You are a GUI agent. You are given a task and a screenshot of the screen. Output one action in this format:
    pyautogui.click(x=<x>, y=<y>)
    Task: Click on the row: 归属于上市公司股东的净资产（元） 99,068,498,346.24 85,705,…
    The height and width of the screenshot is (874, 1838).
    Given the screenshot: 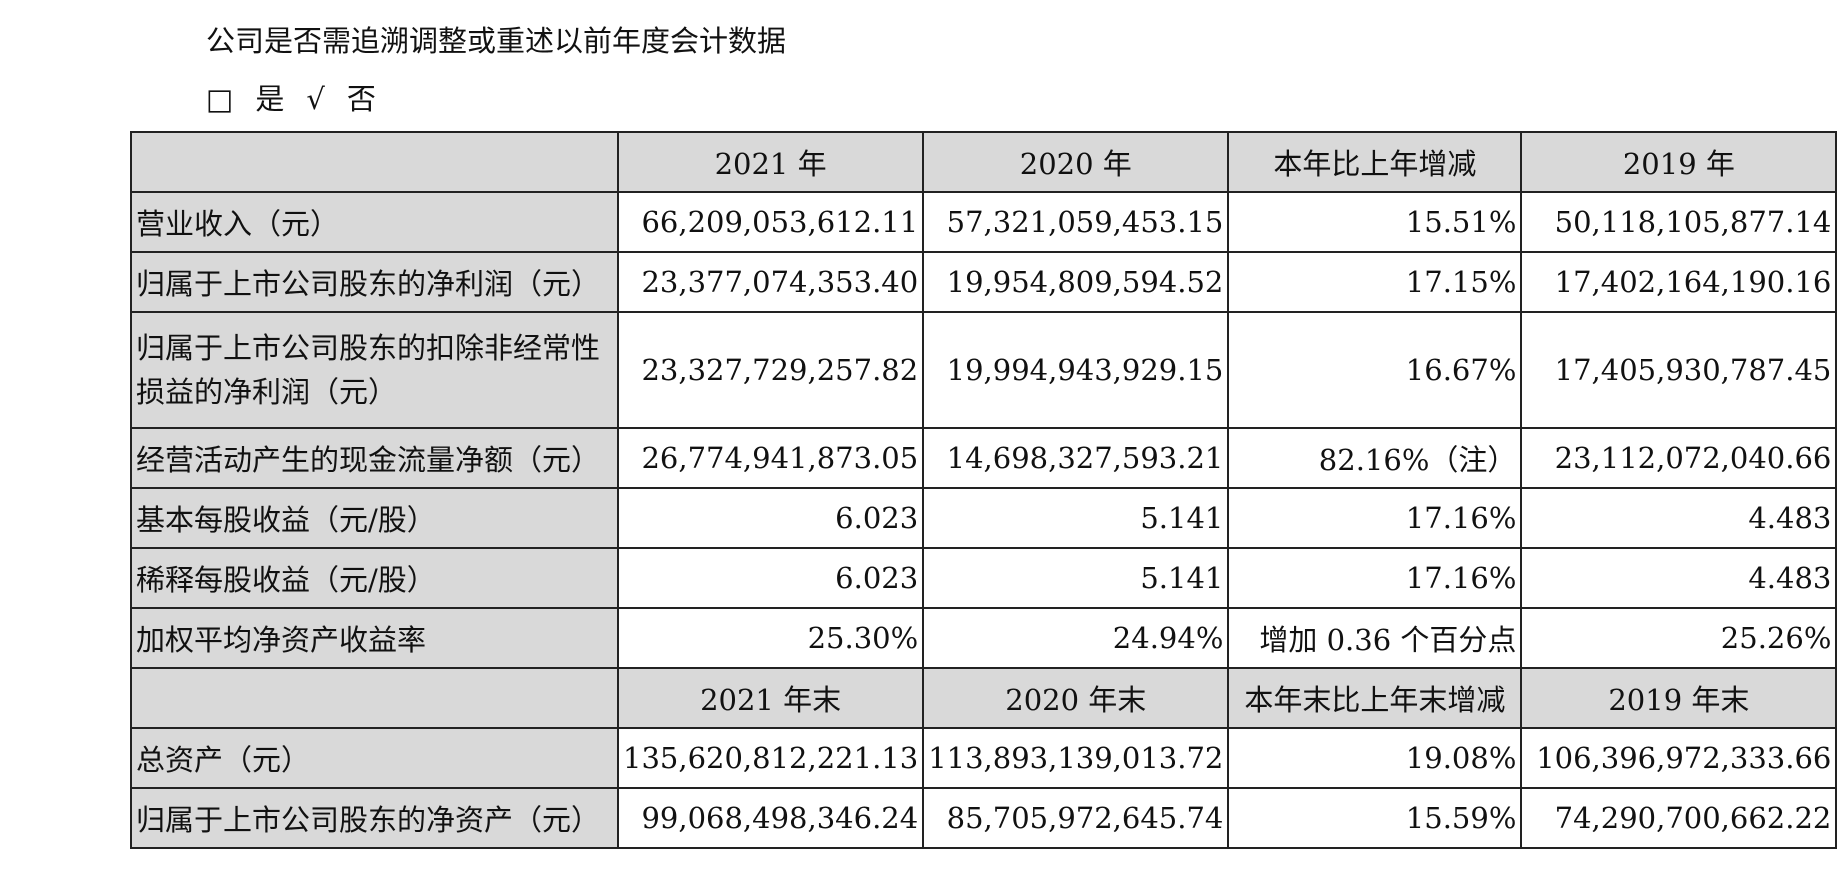 What is the action you would take?
    pyautogui.click(x=984, y=818)
    